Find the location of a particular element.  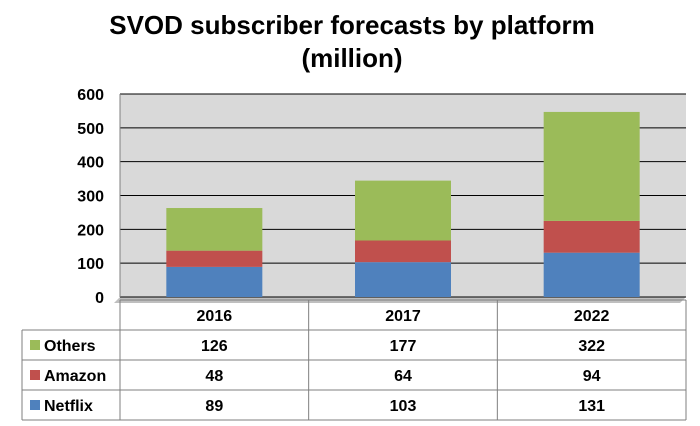

y-tick-label: 300 is located at coordinates (90, 197).